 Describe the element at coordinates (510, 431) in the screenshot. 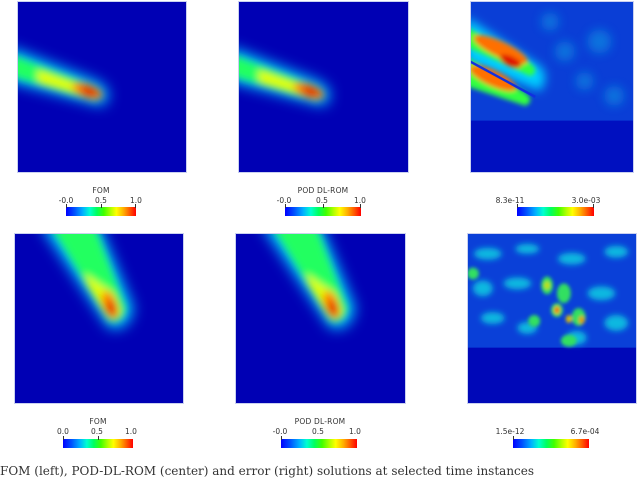

I see `colorbar-min-label: 1.5e-12` at that location.